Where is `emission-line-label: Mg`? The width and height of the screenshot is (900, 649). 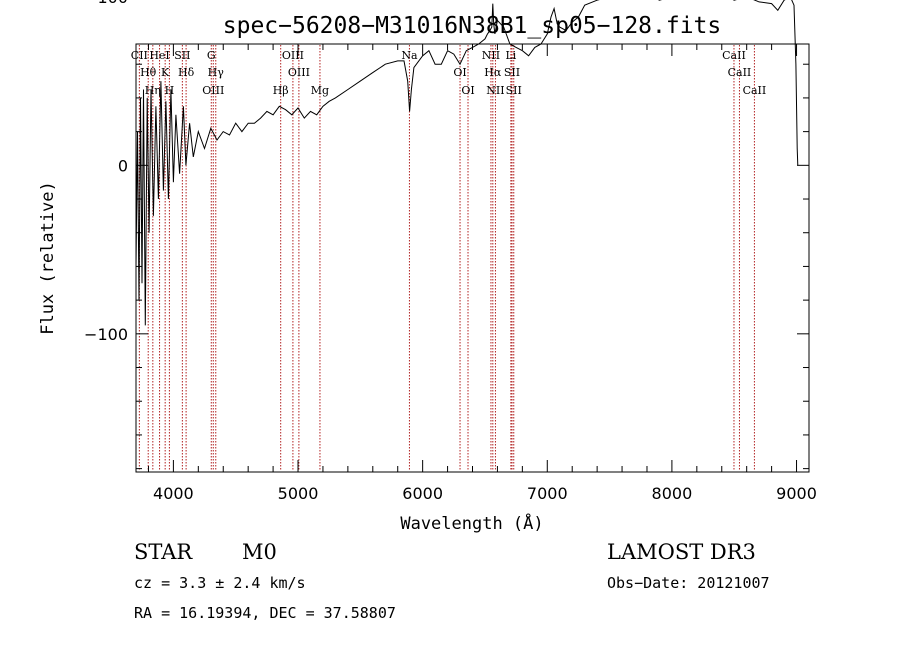 emission-line-label: Mg is located at coordinates (320, 90).